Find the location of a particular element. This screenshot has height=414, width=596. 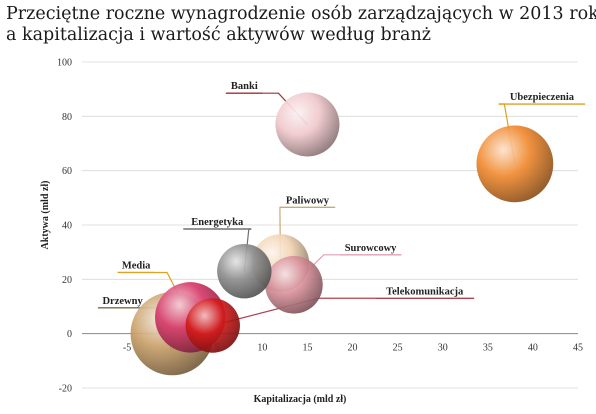

bubble-label-drzewny: Drzewny is located at coordinates (122, 301).